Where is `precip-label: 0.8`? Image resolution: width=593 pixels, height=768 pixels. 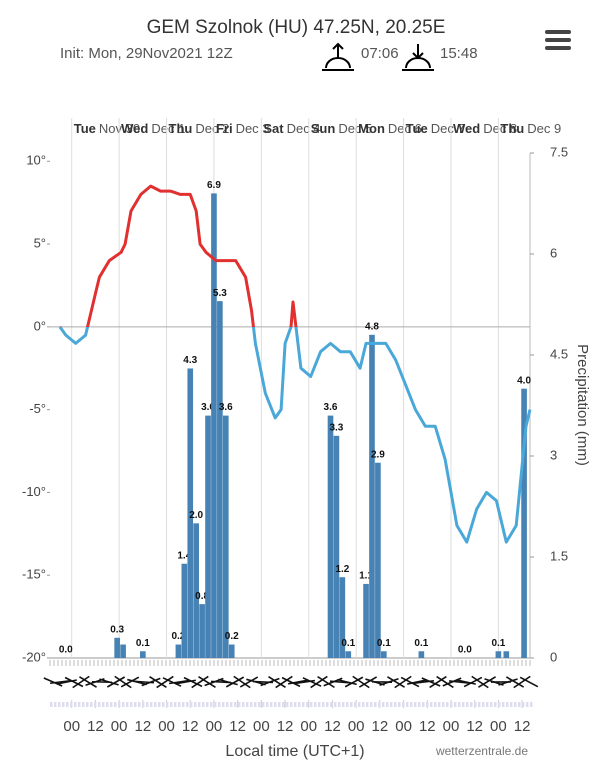 precip-label: 0.8 is located at coordinates (202, 596).